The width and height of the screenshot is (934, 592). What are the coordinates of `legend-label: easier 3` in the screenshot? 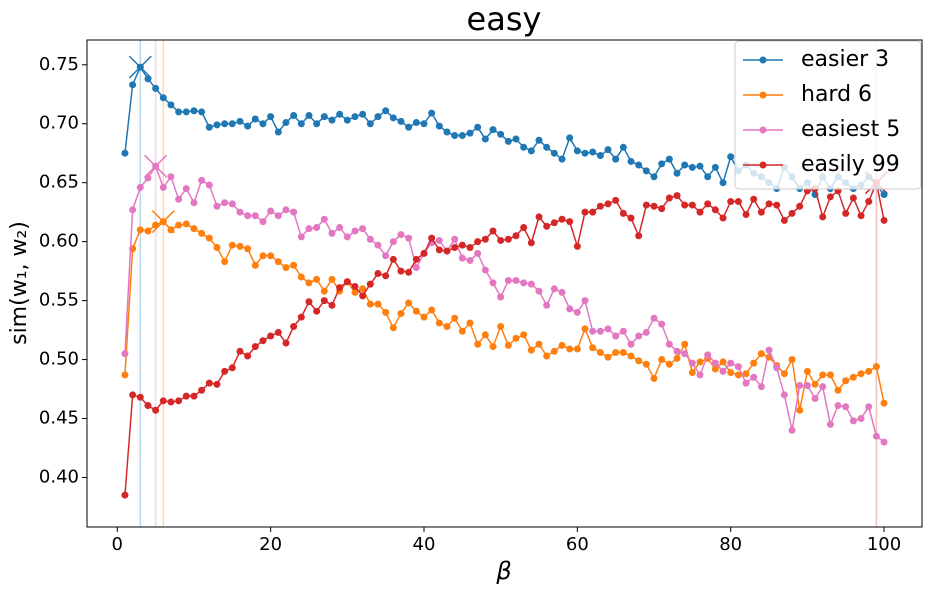 It's located at (845, 59).